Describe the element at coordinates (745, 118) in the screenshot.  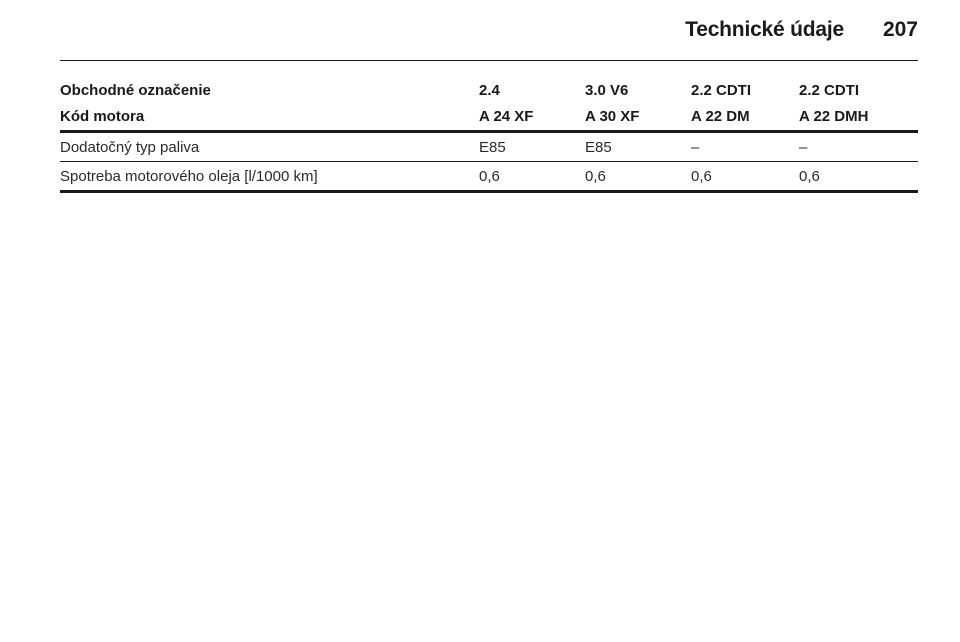
I see `header-cell: A 22 DM` at that location.